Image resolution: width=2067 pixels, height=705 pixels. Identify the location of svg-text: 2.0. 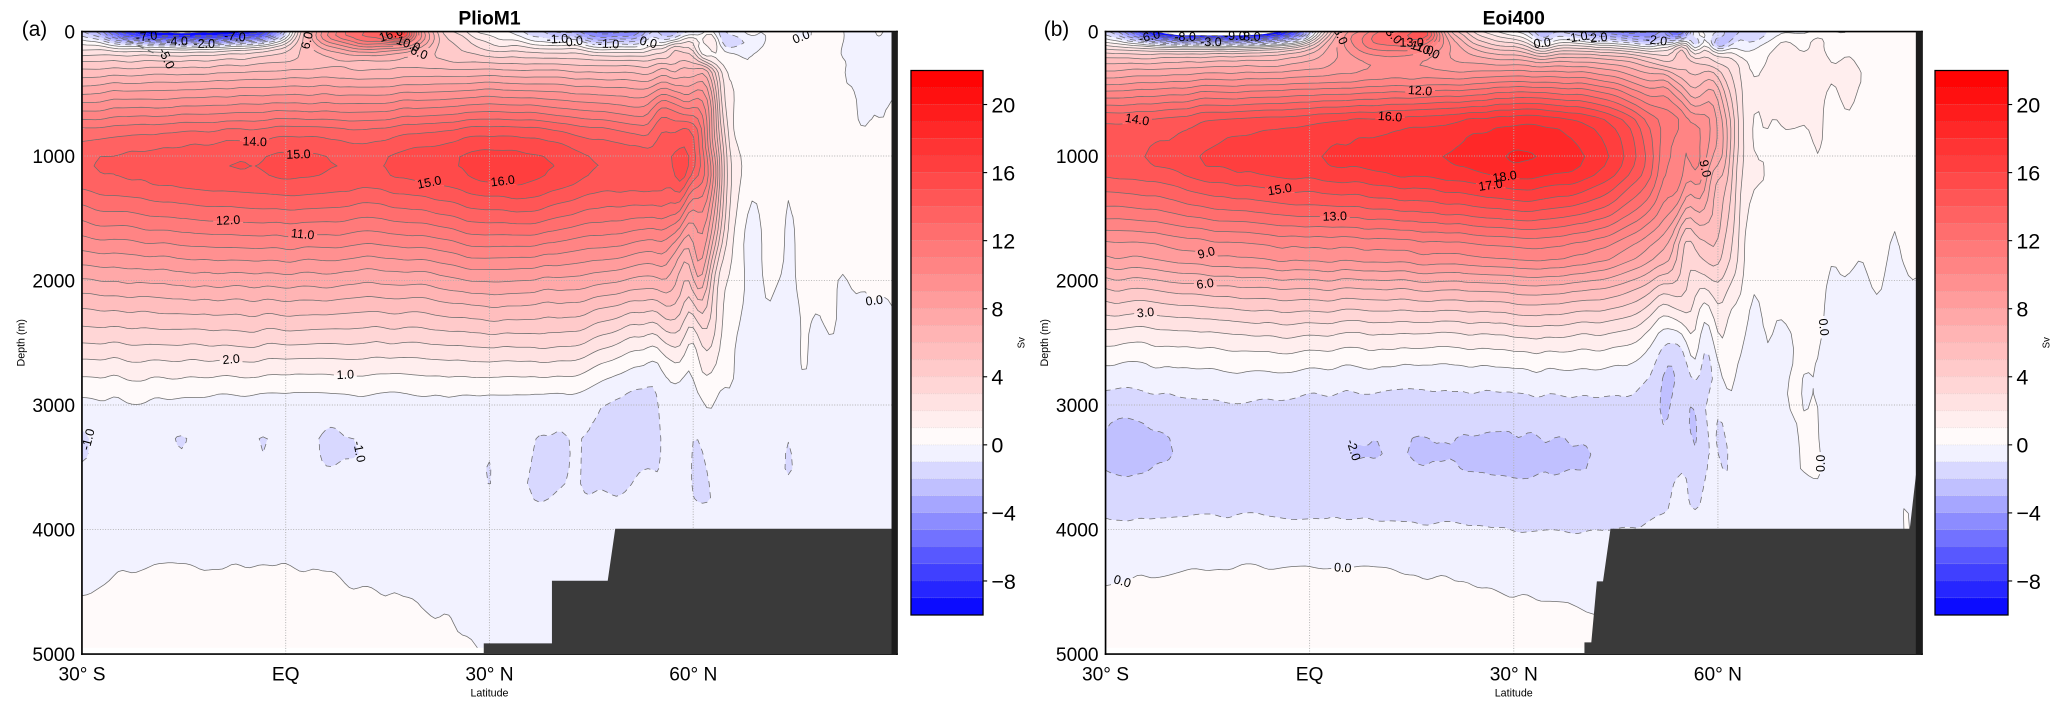
(231, 360).